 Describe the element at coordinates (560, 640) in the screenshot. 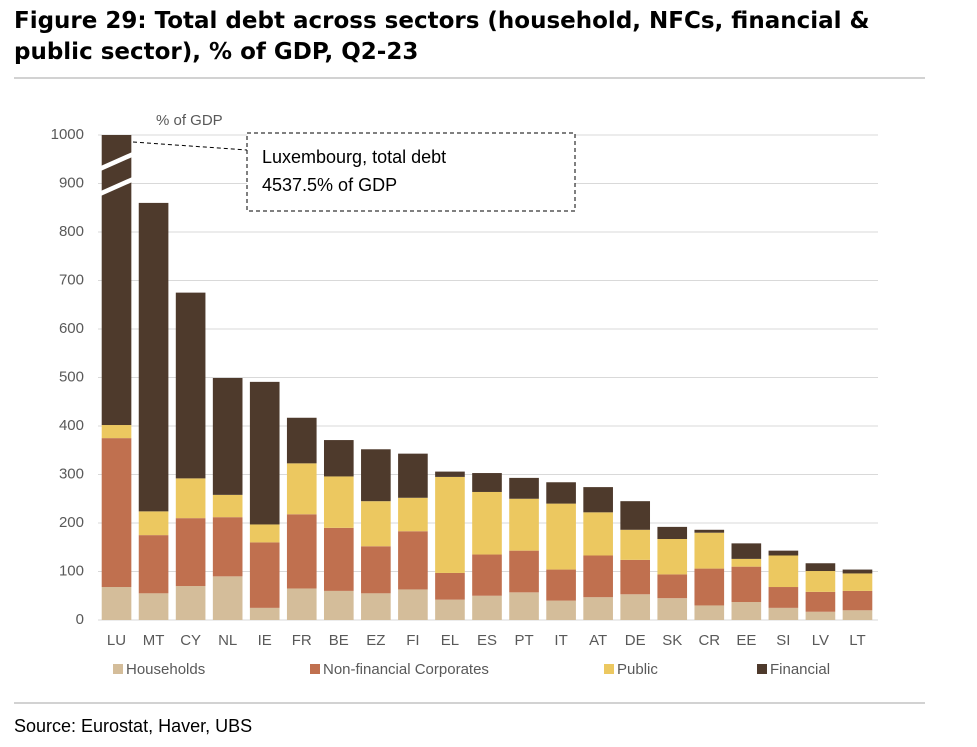

I see `x-tick-label: IT` at that location.